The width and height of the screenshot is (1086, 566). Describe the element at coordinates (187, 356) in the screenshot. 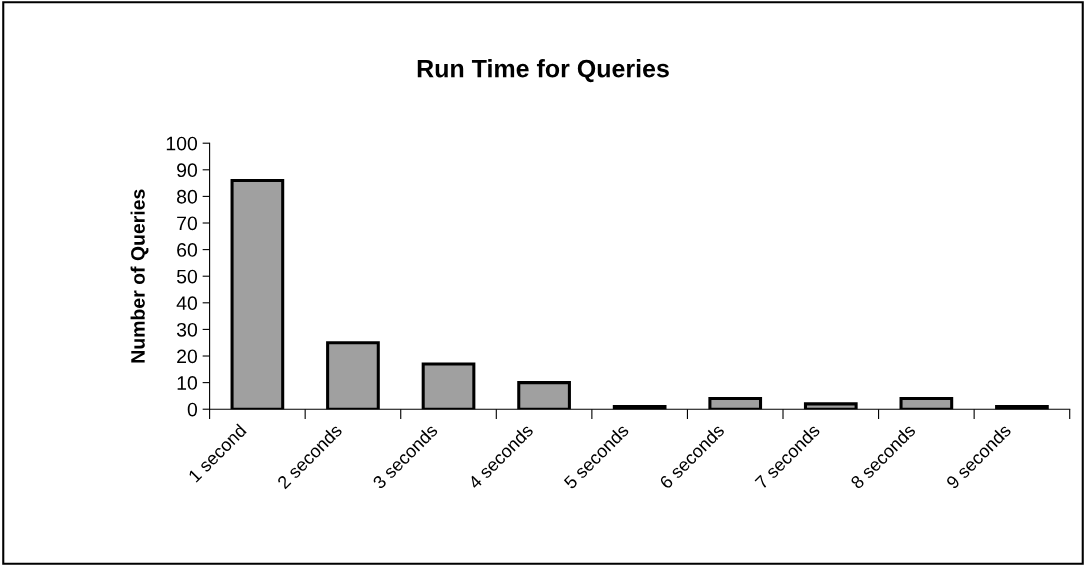

I see `y-tick-label: 20` at that location.